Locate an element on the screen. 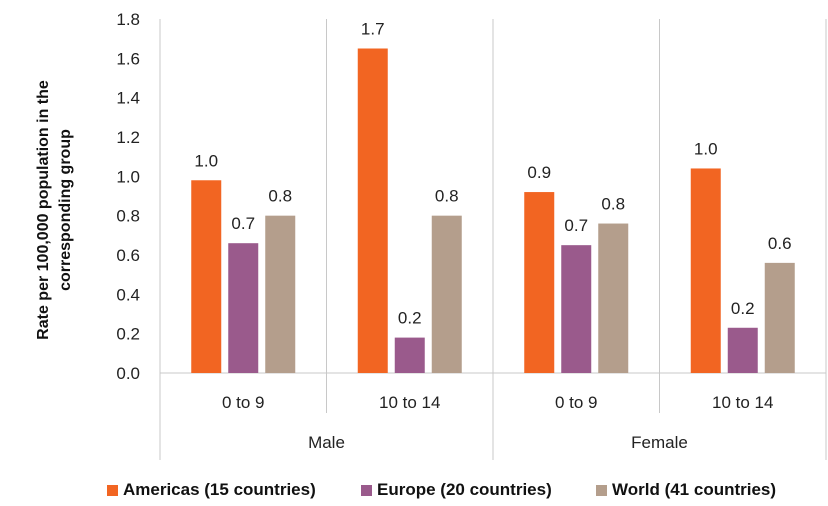  y-tick-label: 0.8 is located at coordinates (128, 216).